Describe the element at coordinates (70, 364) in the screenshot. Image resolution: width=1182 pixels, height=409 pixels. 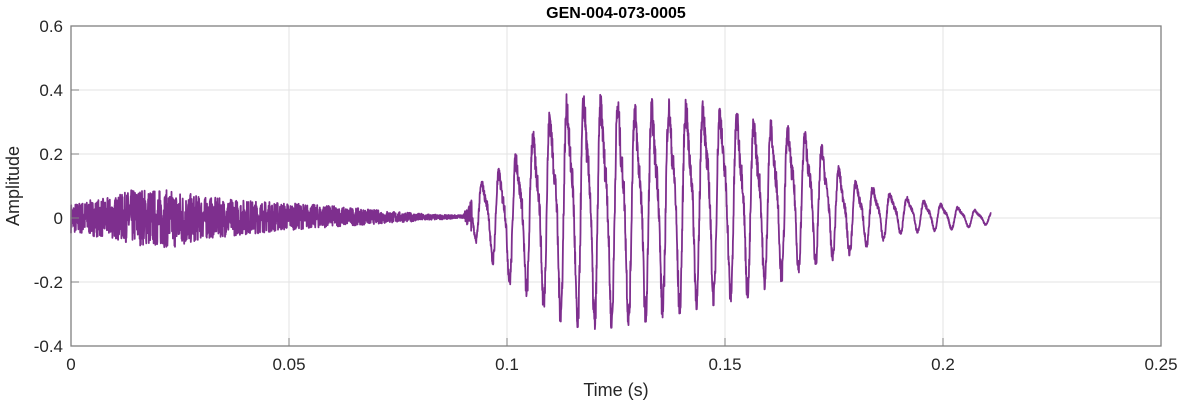
I see `x-tick-label: 0` at that location.